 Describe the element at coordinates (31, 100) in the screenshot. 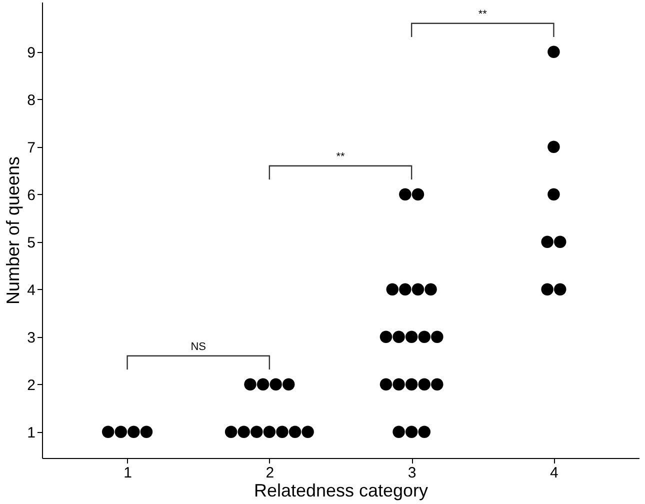

I see `y-tick-label: 8` at that location.